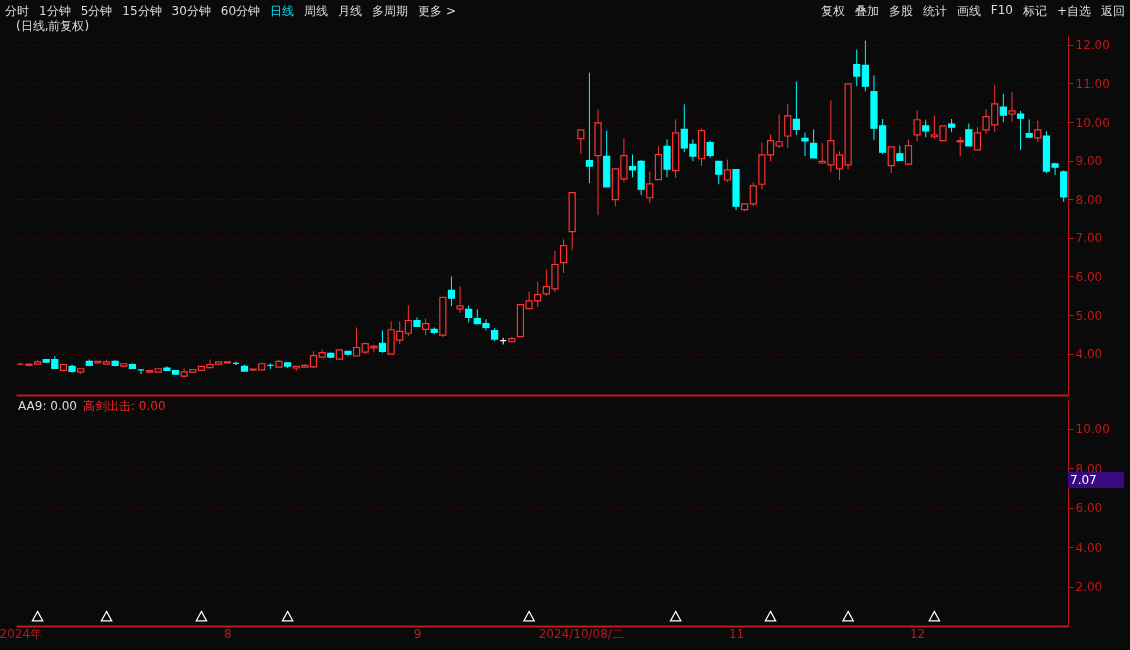 This screenshot has height=650, width=1130. I want to click on text: 叠加, so click(866, 11).